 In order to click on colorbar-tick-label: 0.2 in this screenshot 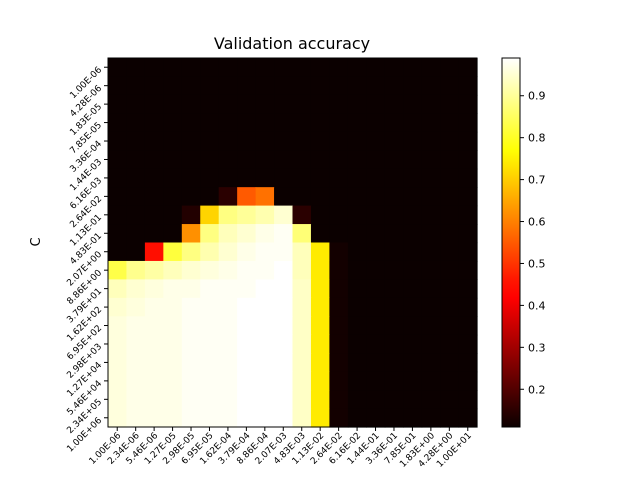, I will do `click(537, 389)`.